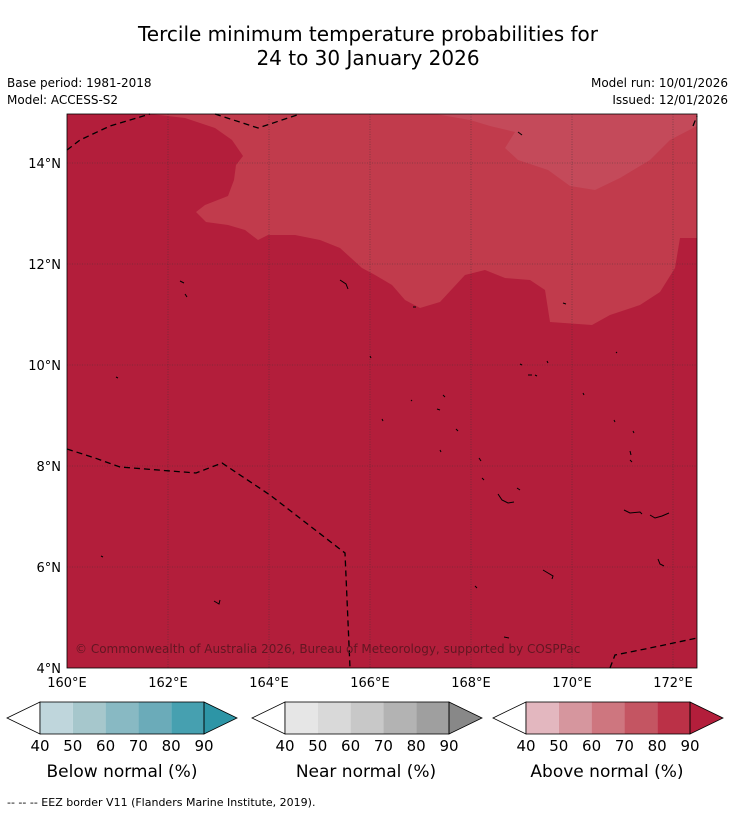 The image size is (736, 816). I want to click on lat-tick: 4°N, so click(49, 669).